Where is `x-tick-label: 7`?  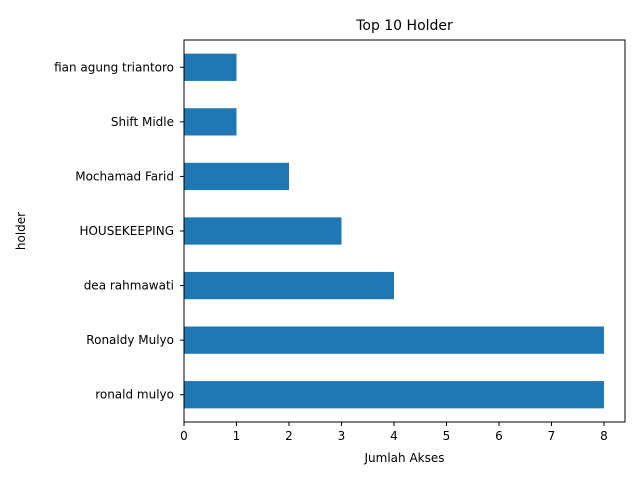 x-tick-label: 7 is located at coordinates (552, 436).